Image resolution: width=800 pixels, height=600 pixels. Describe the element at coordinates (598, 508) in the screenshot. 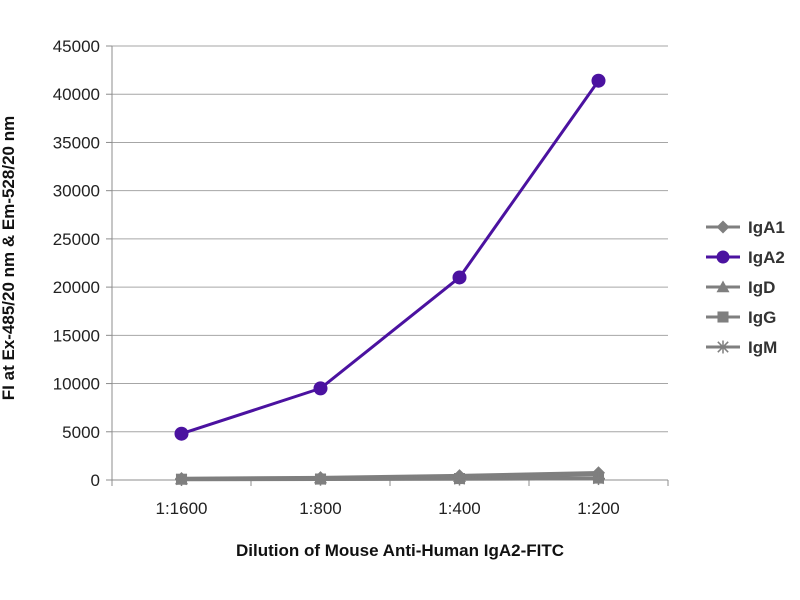

I see `x-tick-label: 1:200` at that location.